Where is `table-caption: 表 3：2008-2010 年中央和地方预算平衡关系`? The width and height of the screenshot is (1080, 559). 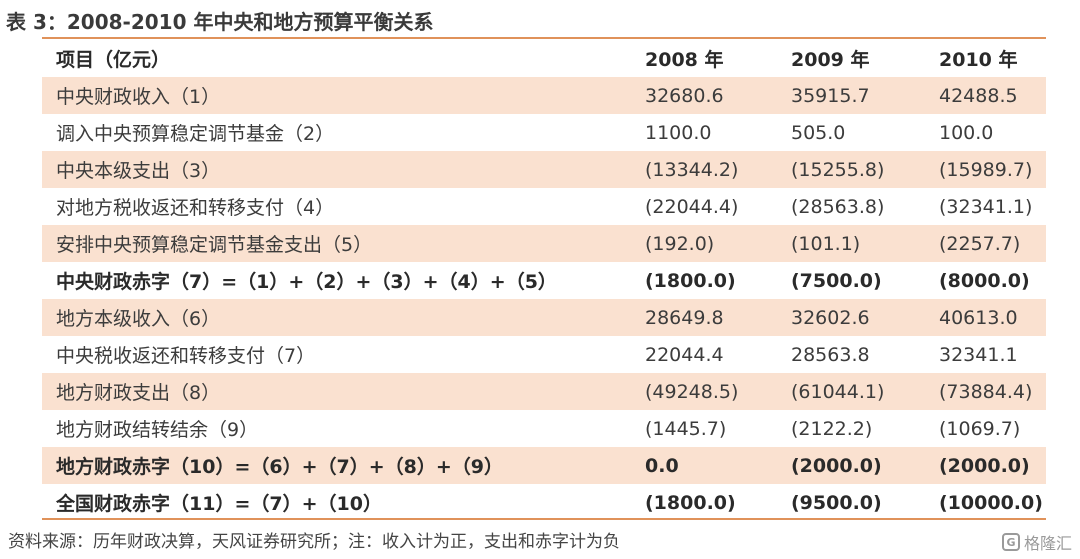 table-caption: 表 3：2008-2010 年中央和地方预算平衡关系 is located at coordinates (220, 22).